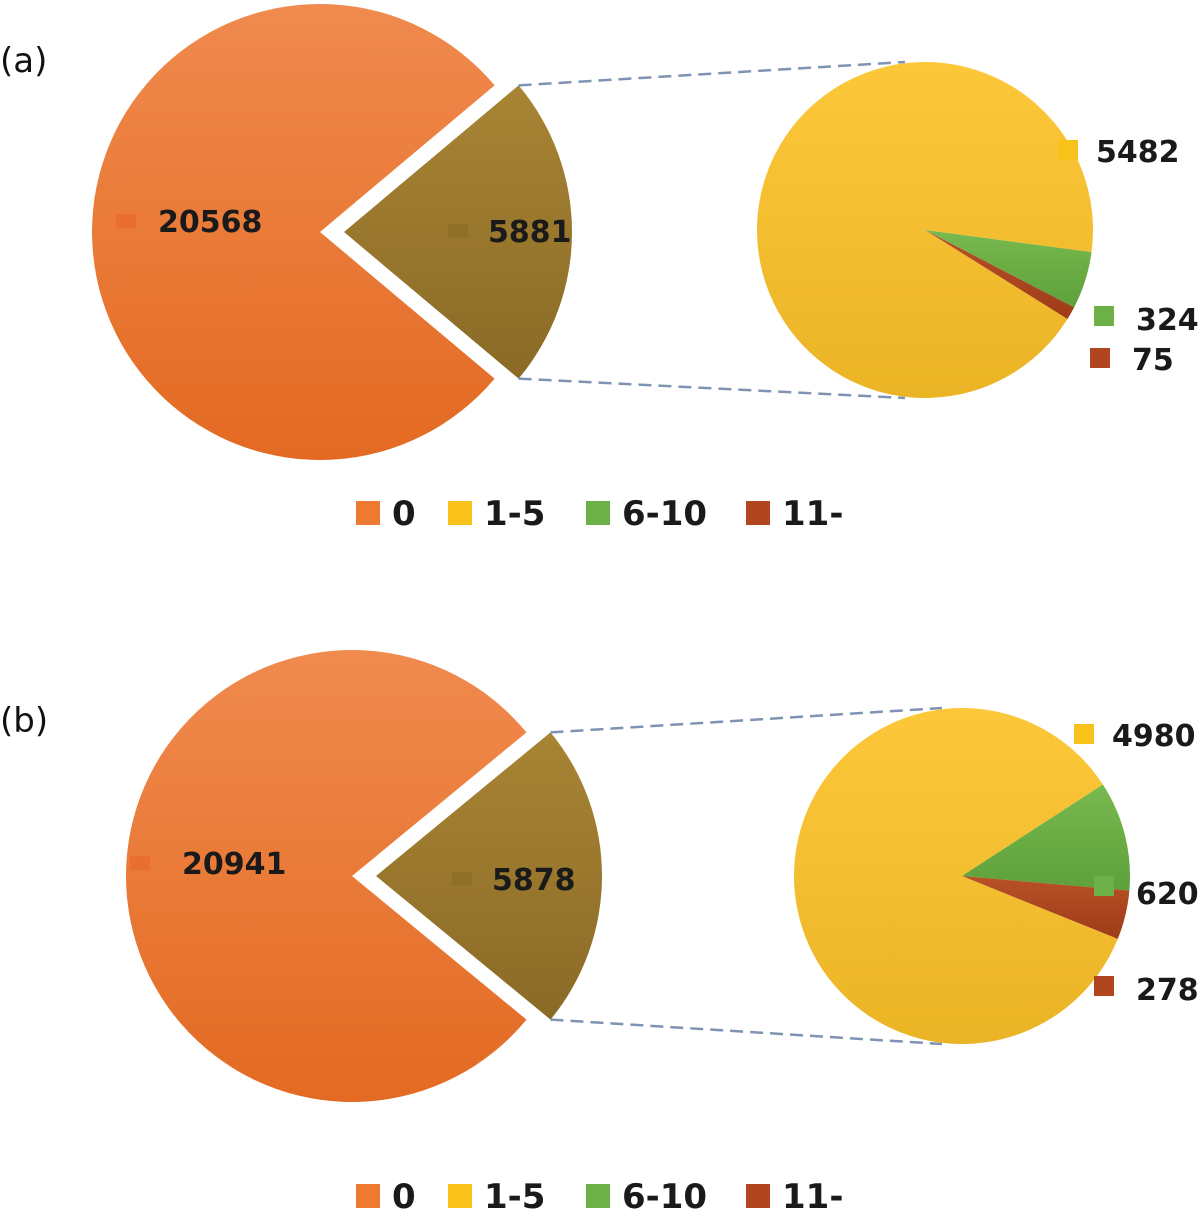 Image resolution: width=1200 pixels, height=1226 pixels. Describe the element at coordinates (1167, 320) in the screenshot. I see `detail-value-label: 324` at that location.